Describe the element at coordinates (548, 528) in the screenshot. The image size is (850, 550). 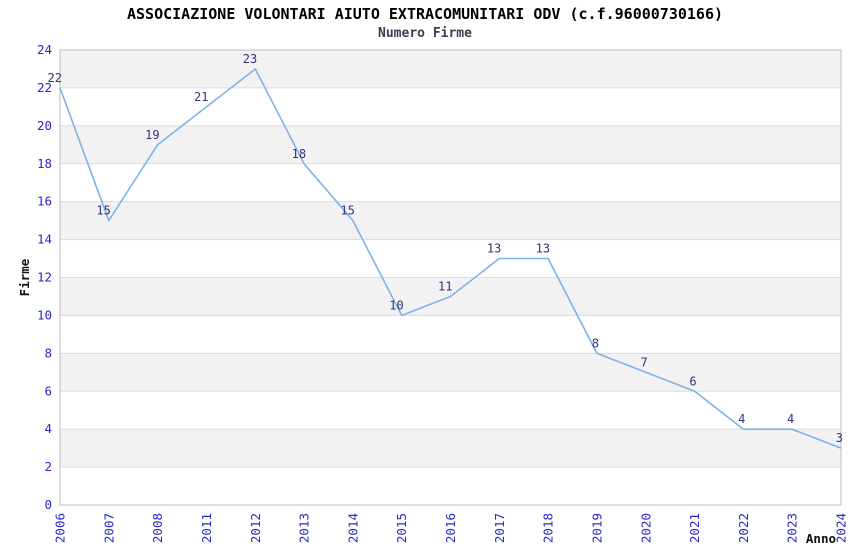
I see `x-tick-label: 2018` at that location.